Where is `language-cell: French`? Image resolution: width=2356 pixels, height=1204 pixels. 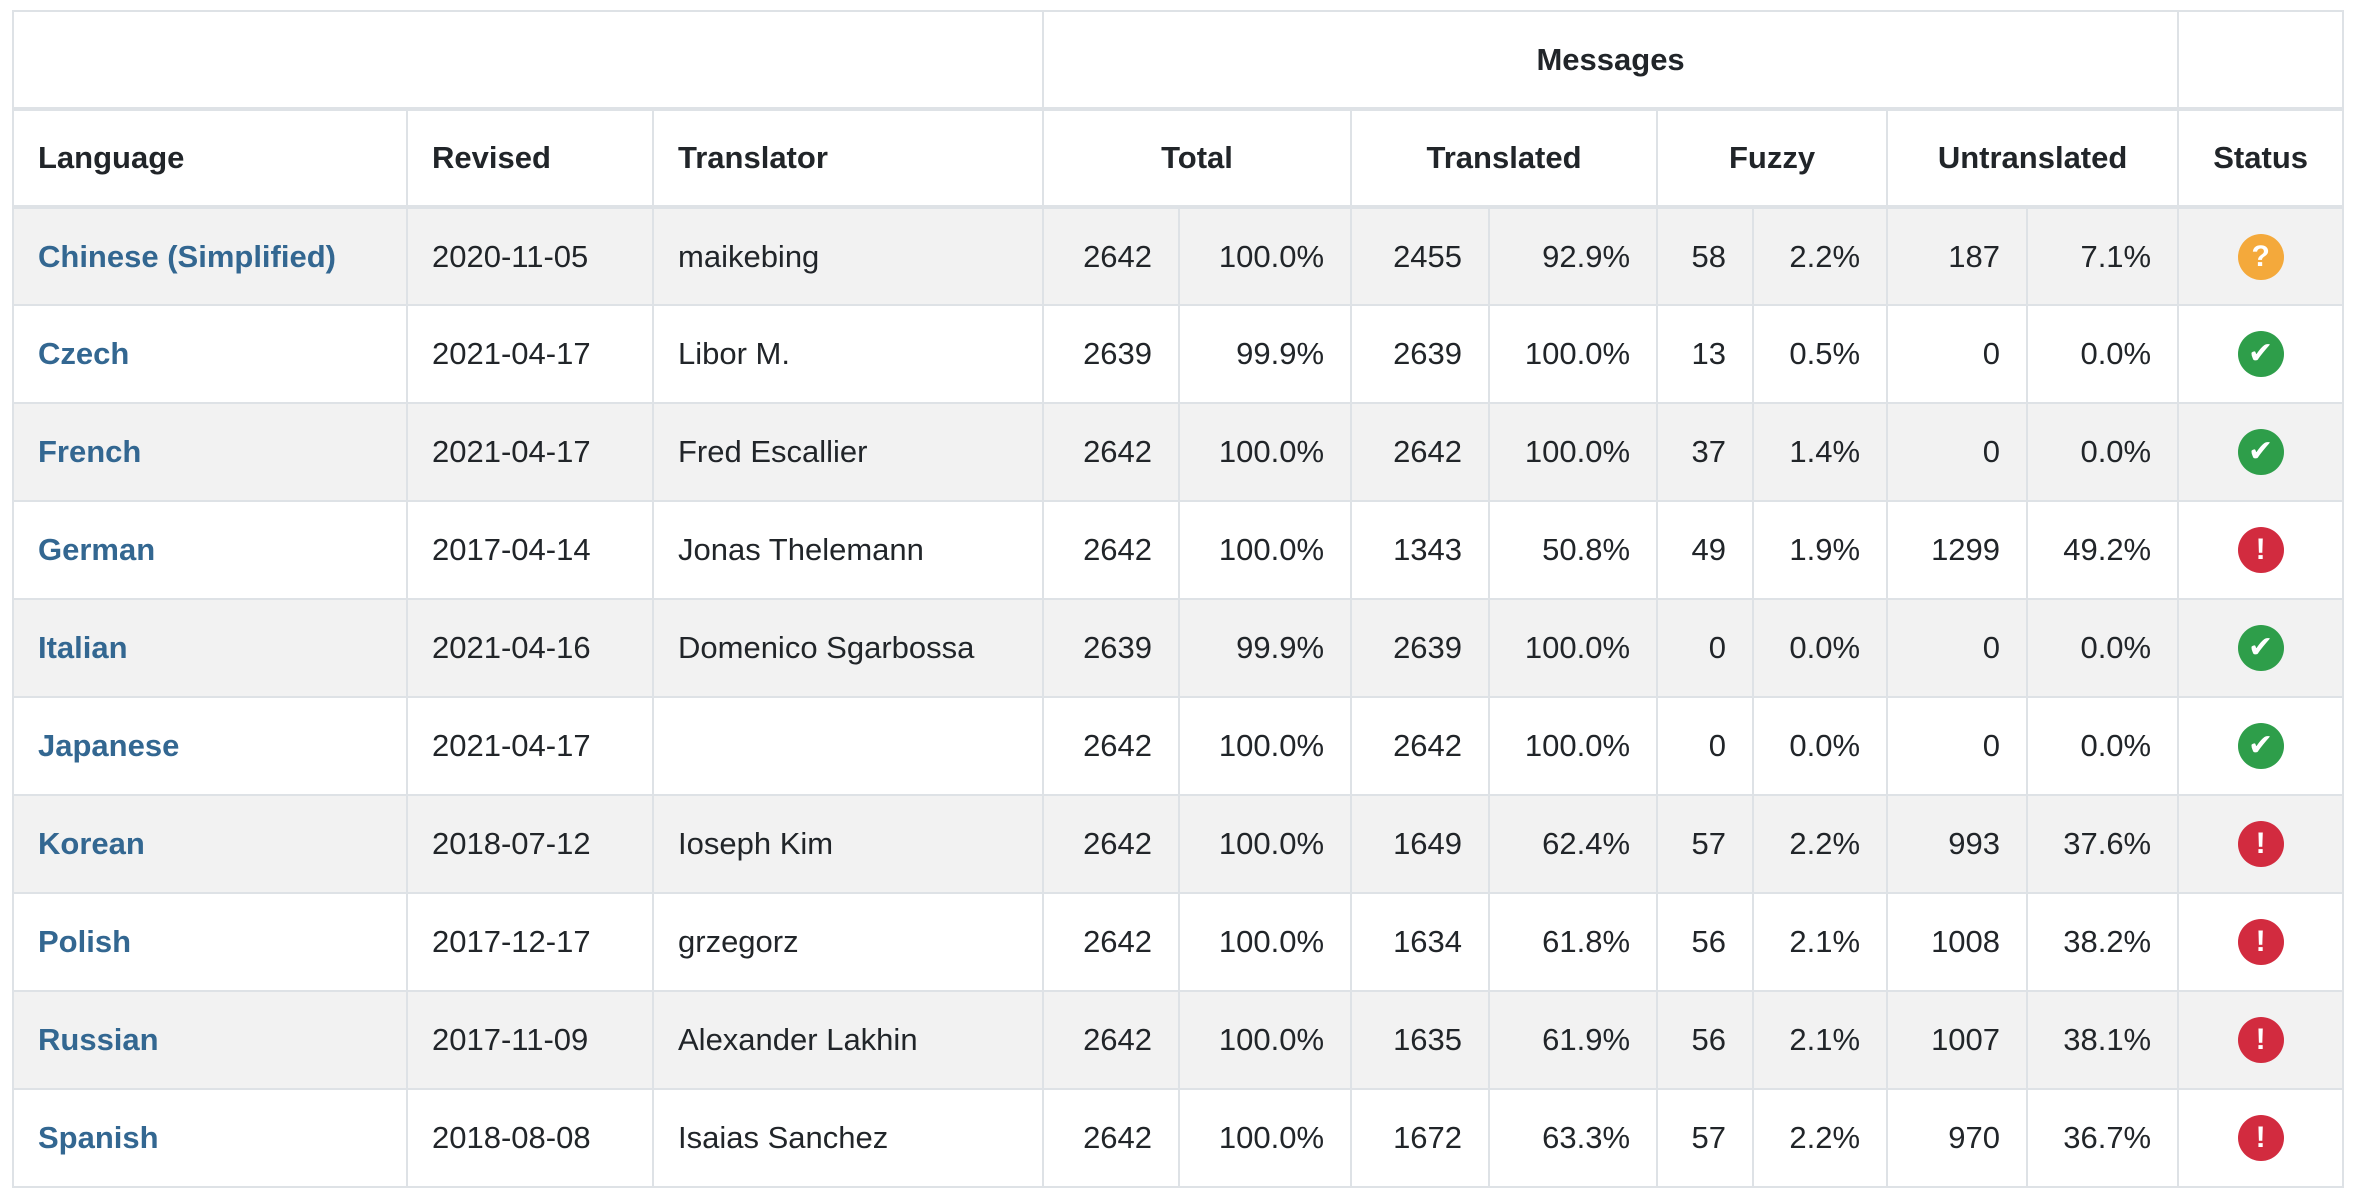
language-cell: French is located at coordinates (210, 452).